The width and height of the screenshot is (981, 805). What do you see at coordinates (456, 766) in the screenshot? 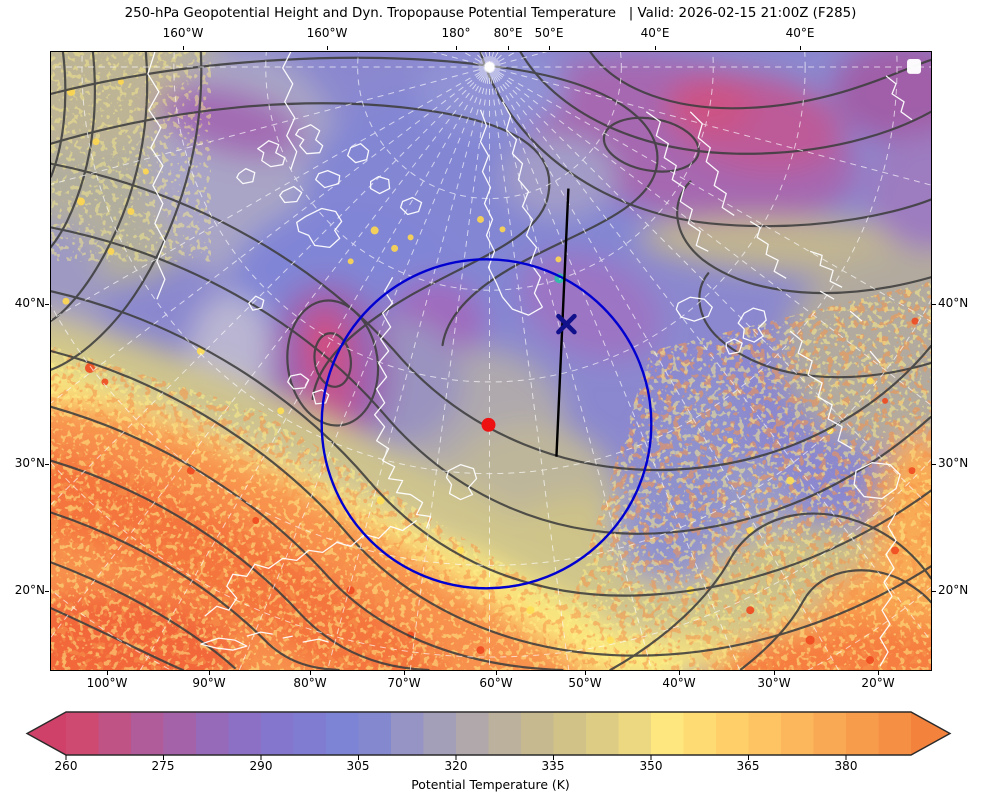
I see `colorbar-tick-label: 320` at bounding box center [456, 766].